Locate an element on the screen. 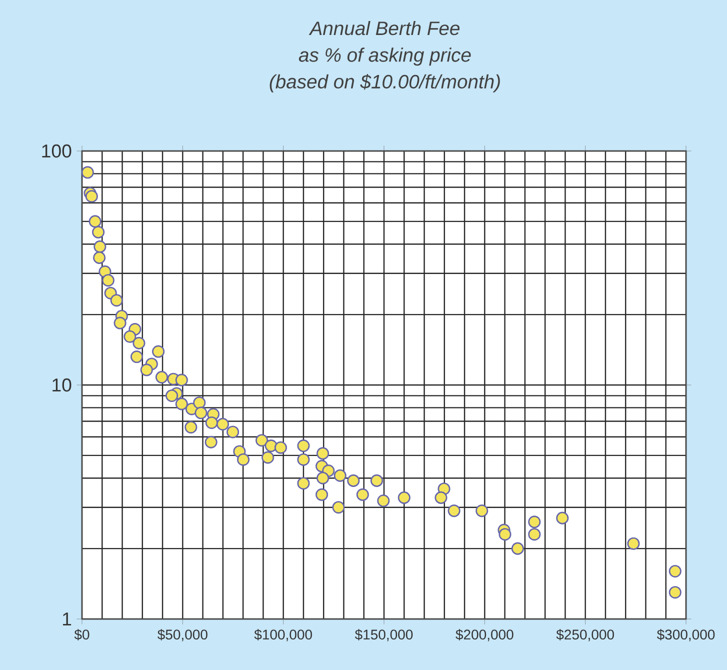  y-tick-label: 1 is located at coordinates (67, 619).